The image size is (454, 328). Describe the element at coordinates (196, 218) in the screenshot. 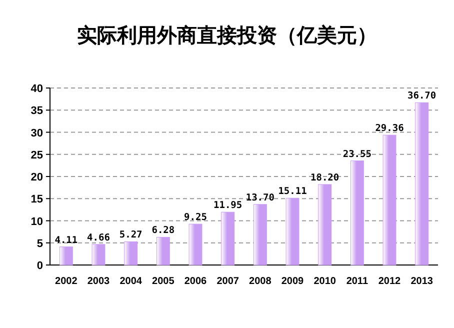

I see `data-label: 9.25` at that location.